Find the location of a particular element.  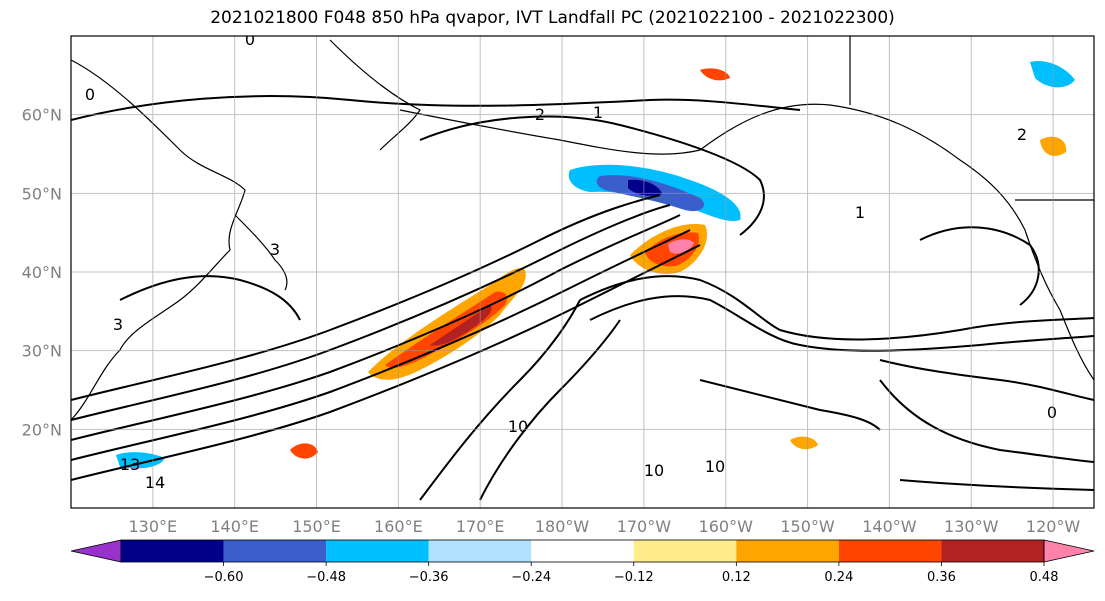

colorbar-frame is located at coordinates (582, 551).